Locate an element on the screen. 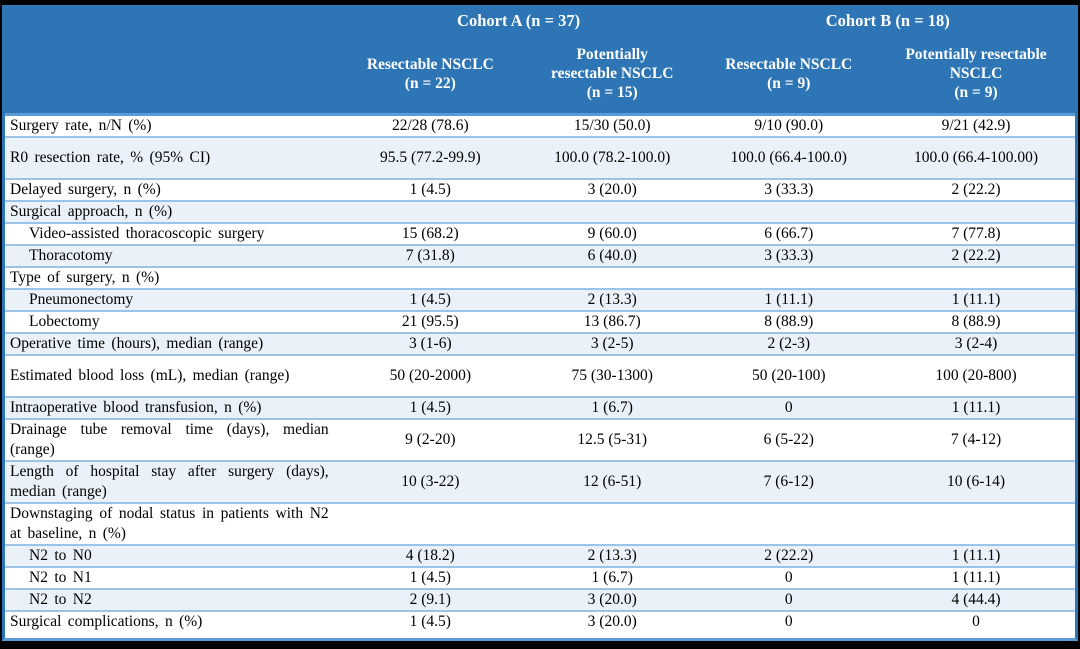  column-header-resectable-b: Resectable NSCLC (n = 9) is located at coordinates (789, 75).